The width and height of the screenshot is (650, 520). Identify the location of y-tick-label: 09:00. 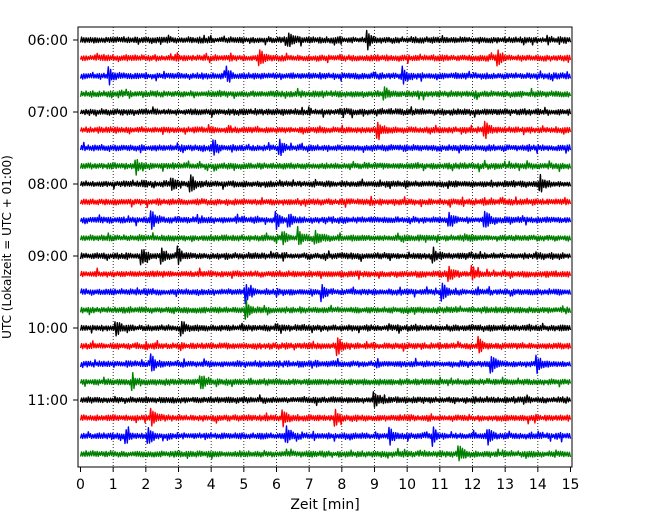
(48, 257).